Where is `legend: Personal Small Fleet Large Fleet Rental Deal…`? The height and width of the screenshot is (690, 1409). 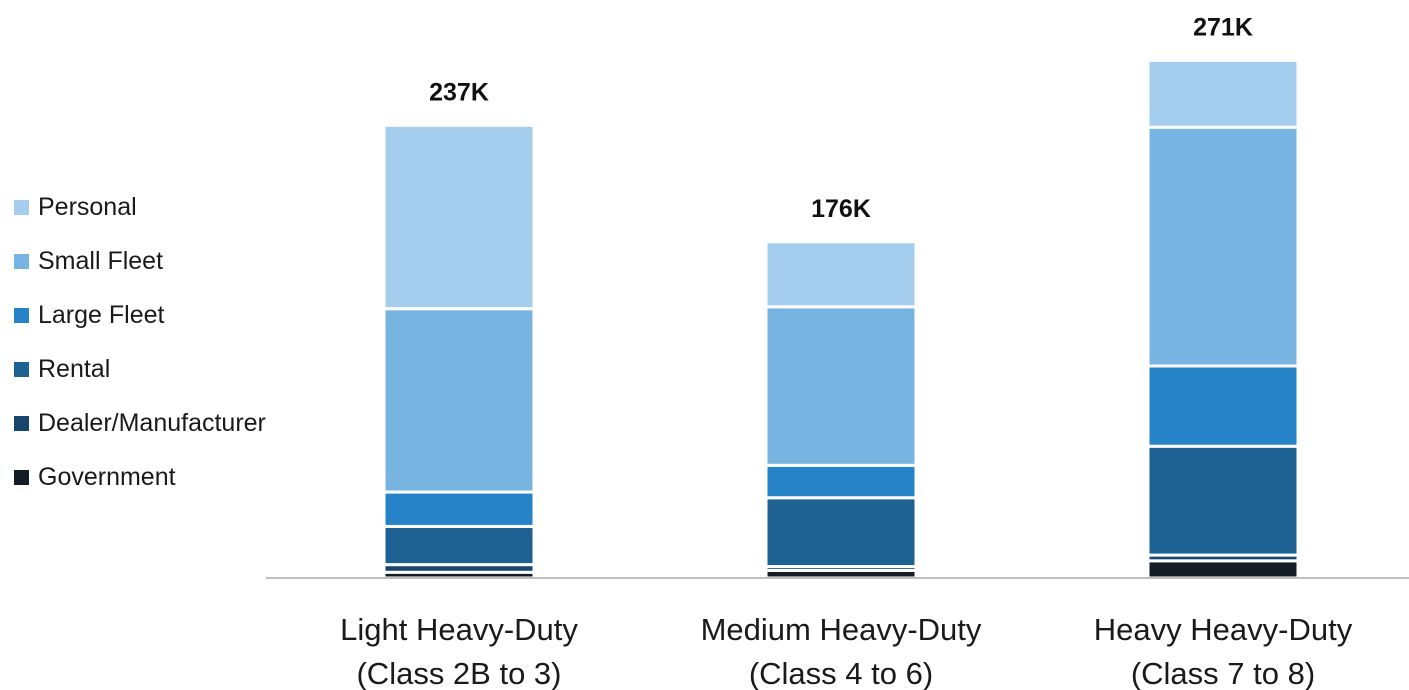
legend: Personal Small Fleet Large Fleet Rental Deal… is located at coordinates (140, 342).